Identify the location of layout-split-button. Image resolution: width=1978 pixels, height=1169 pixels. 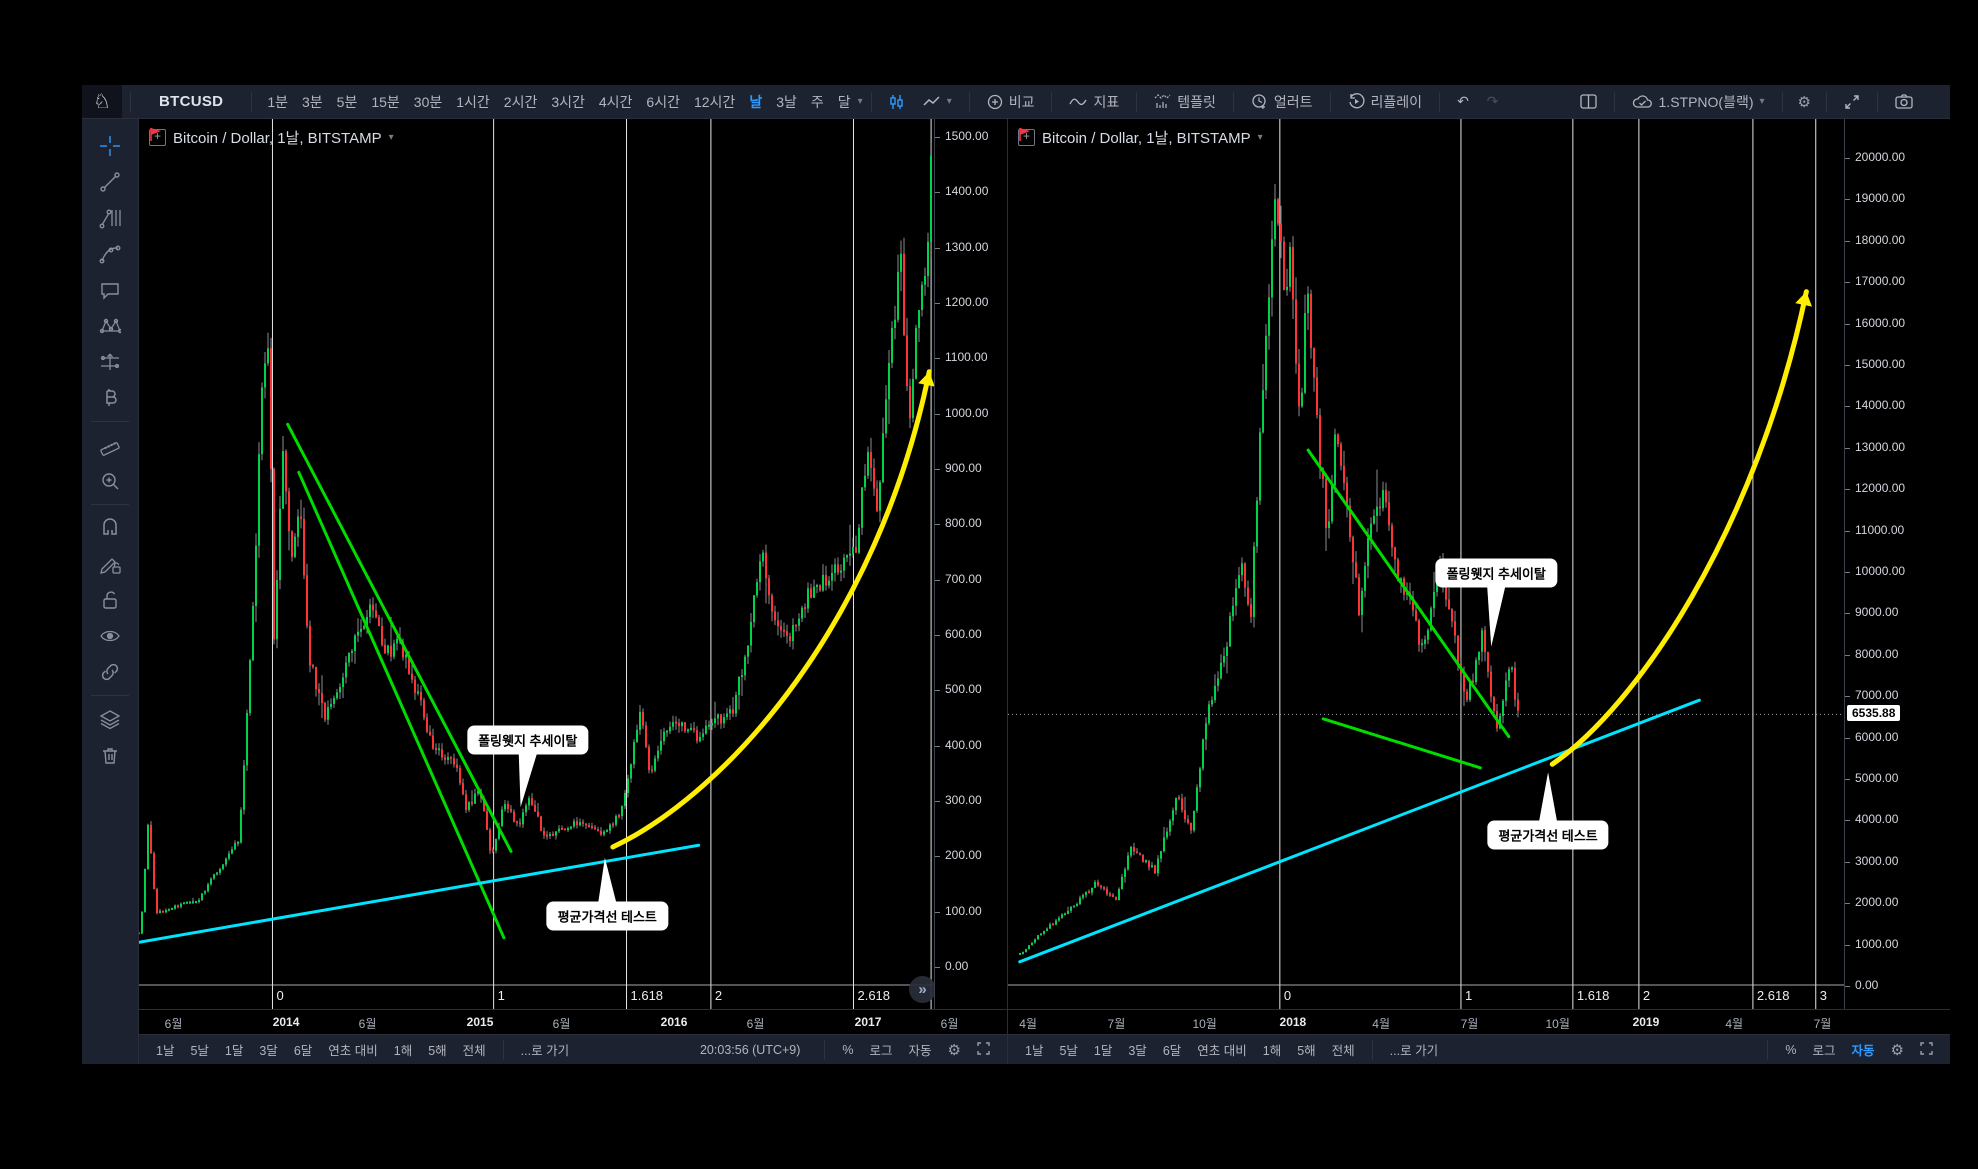
(1588, 101).